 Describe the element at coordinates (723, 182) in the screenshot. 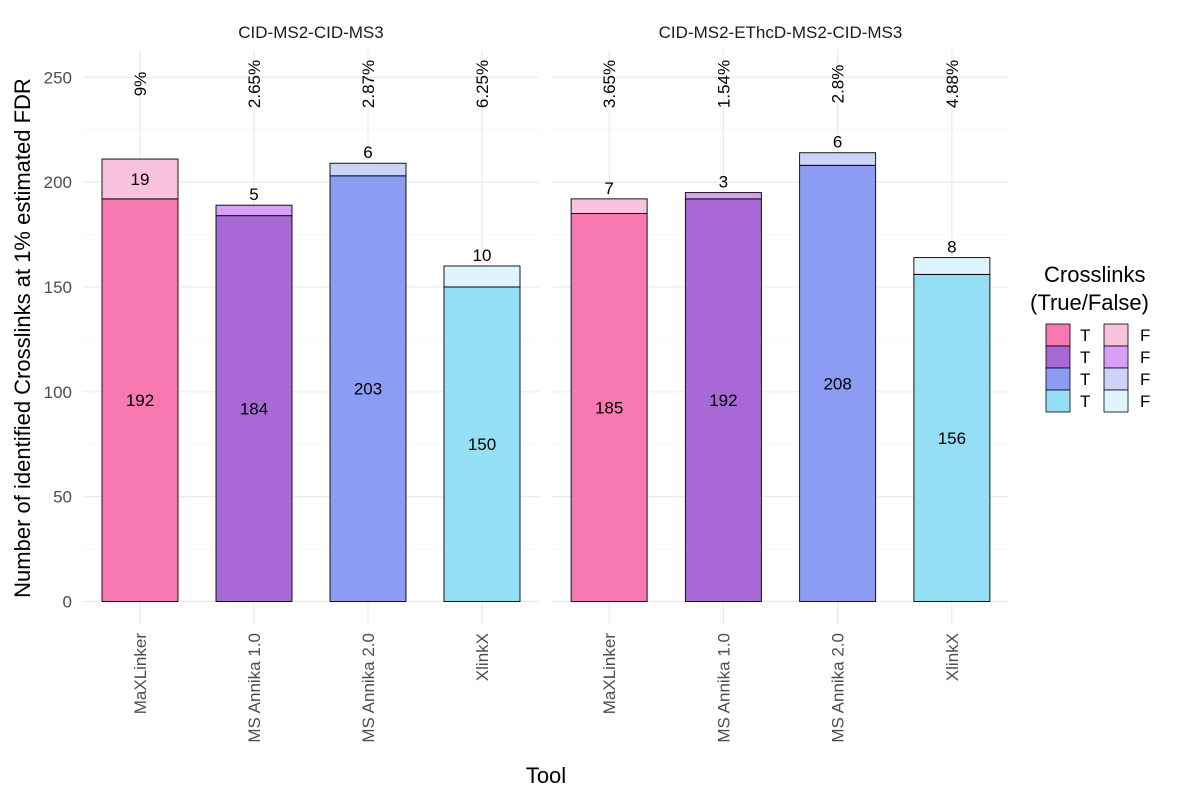

I see `bar-false-label: 3` at that location.